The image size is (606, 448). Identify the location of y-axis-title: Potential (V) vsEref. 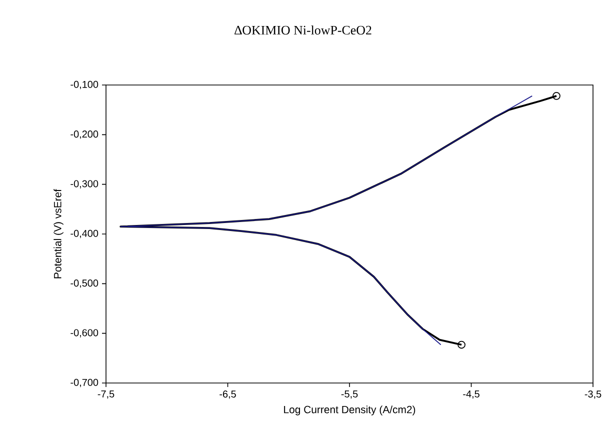
(59, 233).